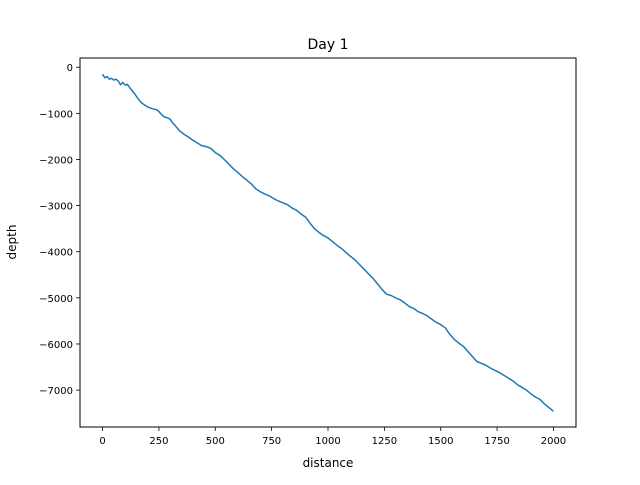  Describe the element at coordinates (56, 160) in the screenshot. I see `y-tick-label: −2000` at that location.